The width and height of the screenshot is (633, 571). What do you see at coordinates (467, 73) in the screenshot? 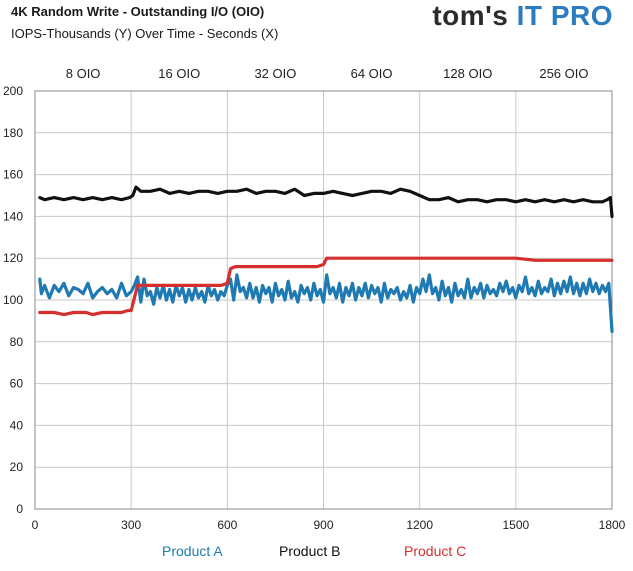
I see `phase-label: 128 OIO` at bounding box center [467, 73].